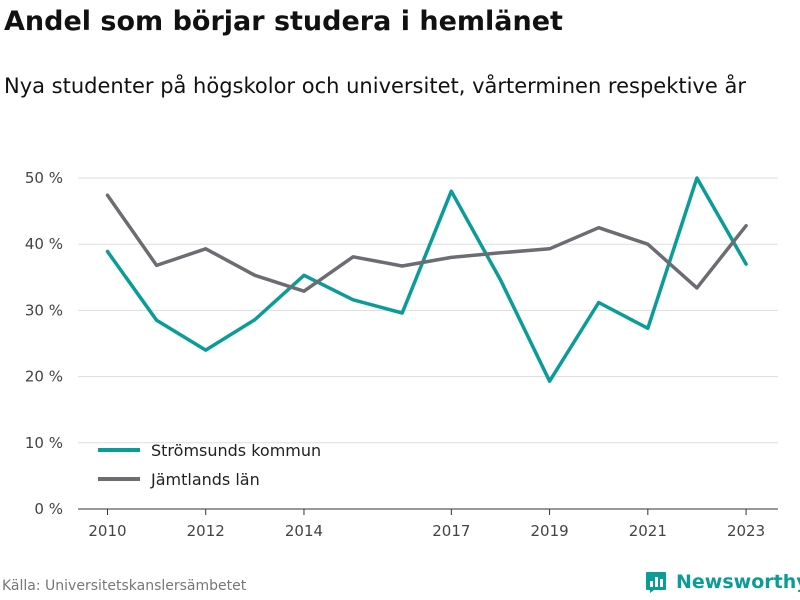 The width and height of the screenshot is (800, 600). I want to click on x-tick-label: 2012, so click(206, 531).